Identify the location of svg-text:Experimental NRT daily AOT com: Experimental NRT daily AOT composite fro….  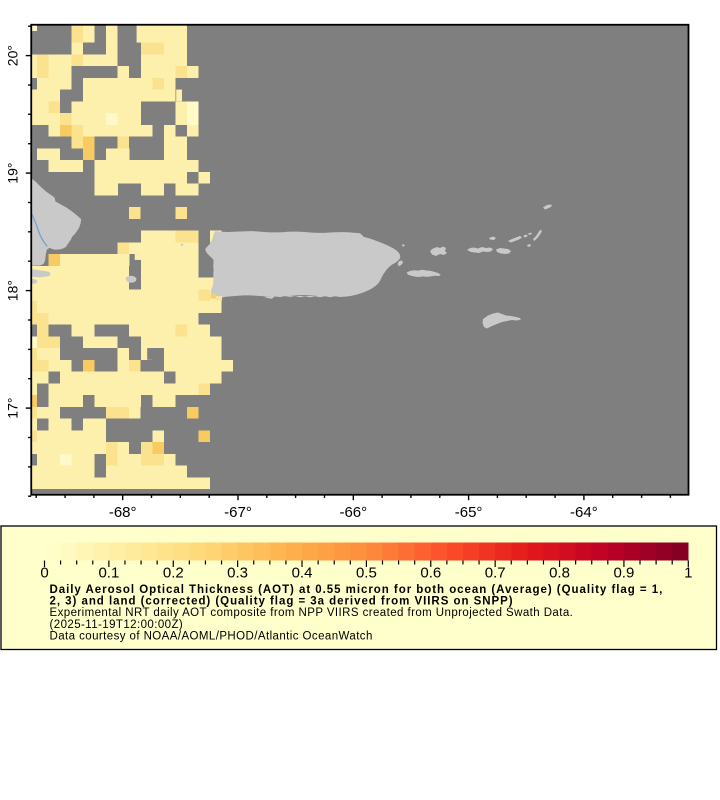
(312, 613).